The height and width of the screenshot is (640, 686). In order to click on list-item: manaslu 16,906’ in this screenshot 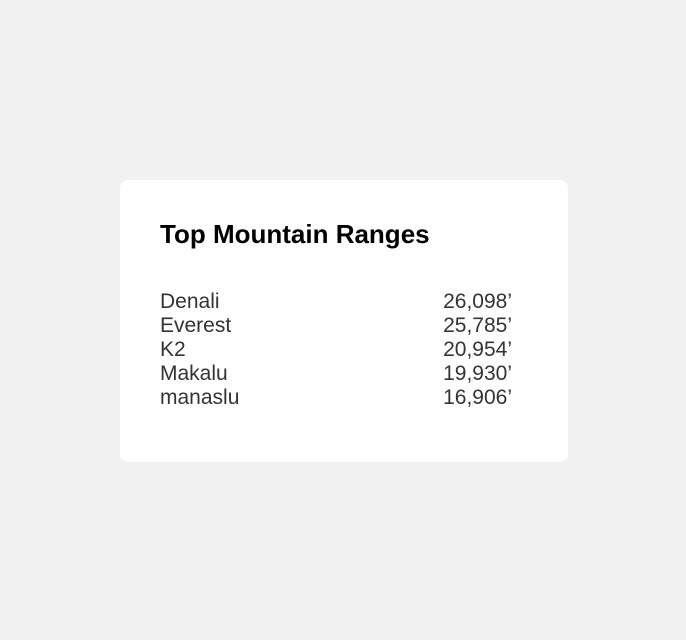, I will do `click(336, 398)`.